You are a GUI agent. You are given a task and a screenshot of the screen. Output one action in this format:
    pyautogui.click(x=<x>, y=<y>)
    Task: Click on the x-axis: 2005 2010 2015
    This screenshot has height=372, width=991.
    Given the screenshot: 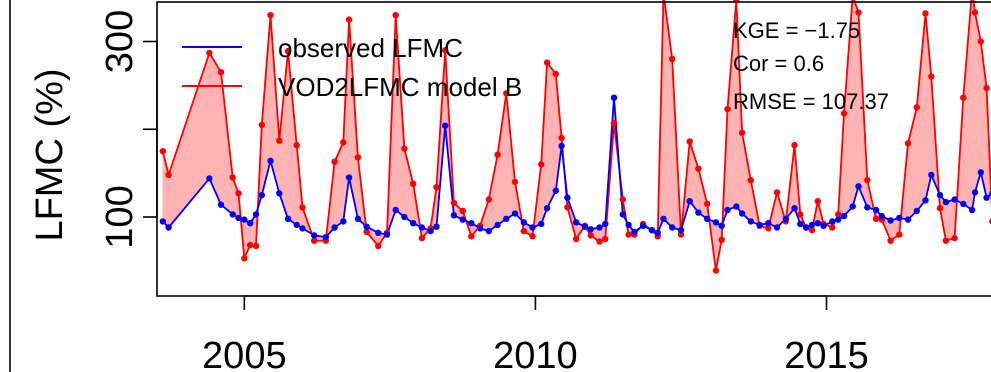 What is the action you would take?
    pyautogui.click(x=535, y=333)
    